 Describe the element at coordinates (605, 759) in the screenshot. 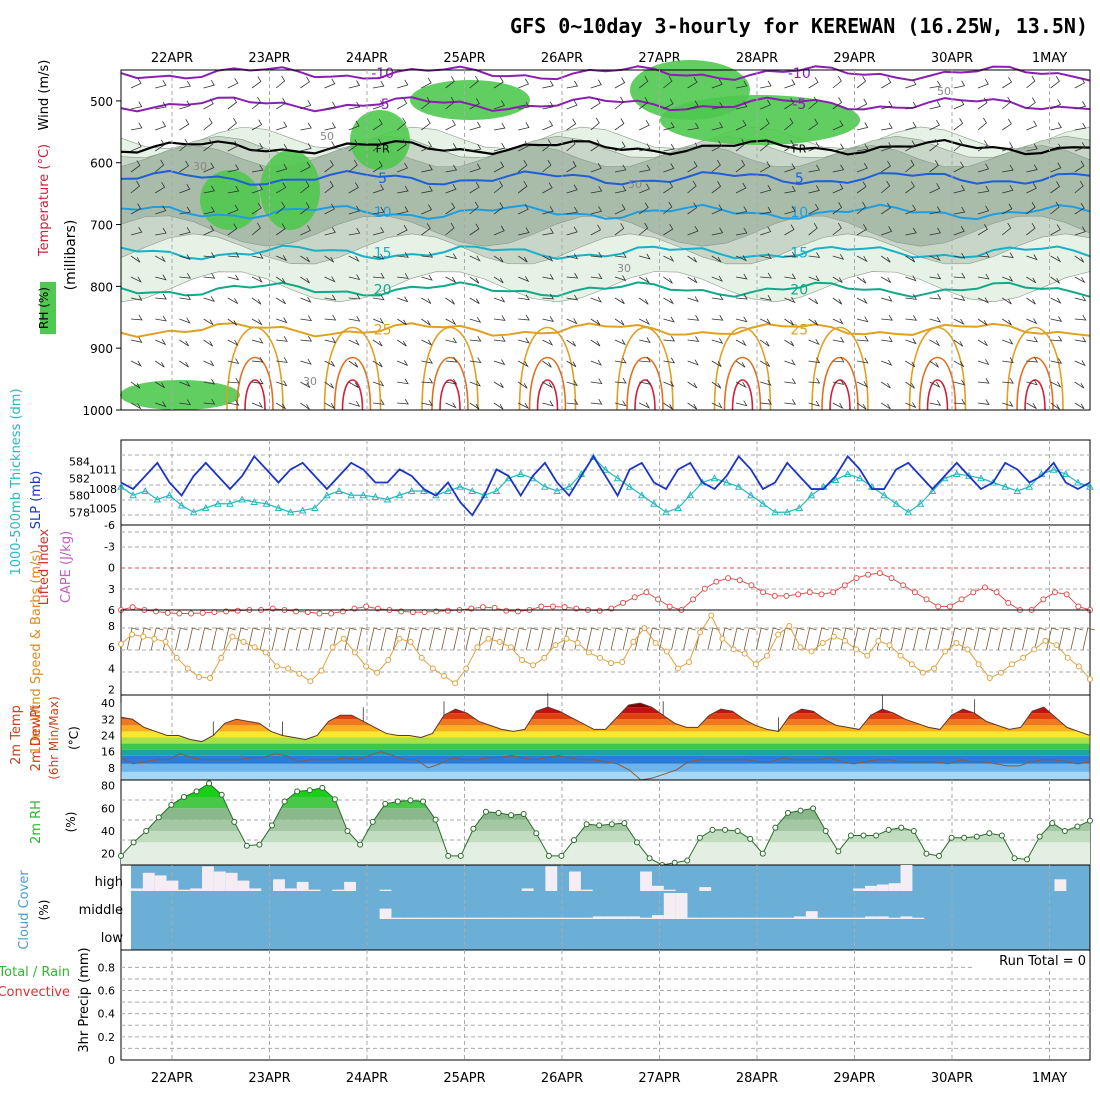

I see `temp-band` at that location.